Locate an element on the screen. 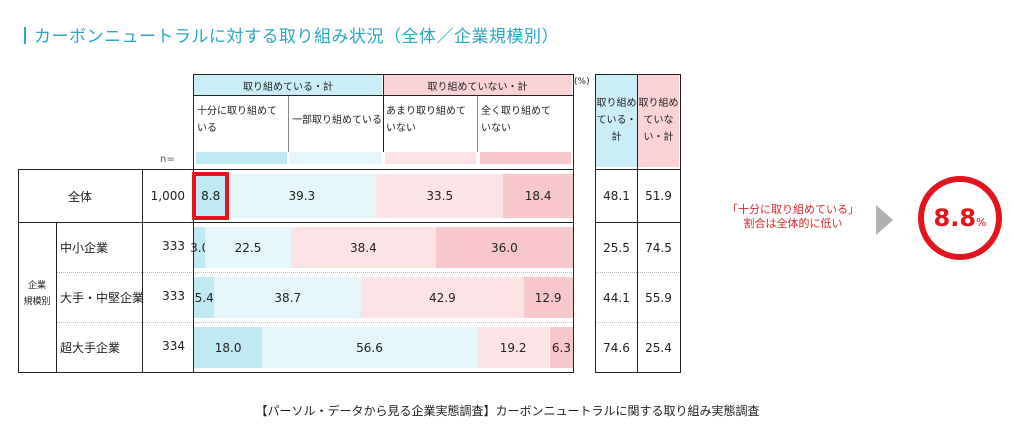  callout-line1: 「十分に取り組めている」 is located at coordinates (793, 209).